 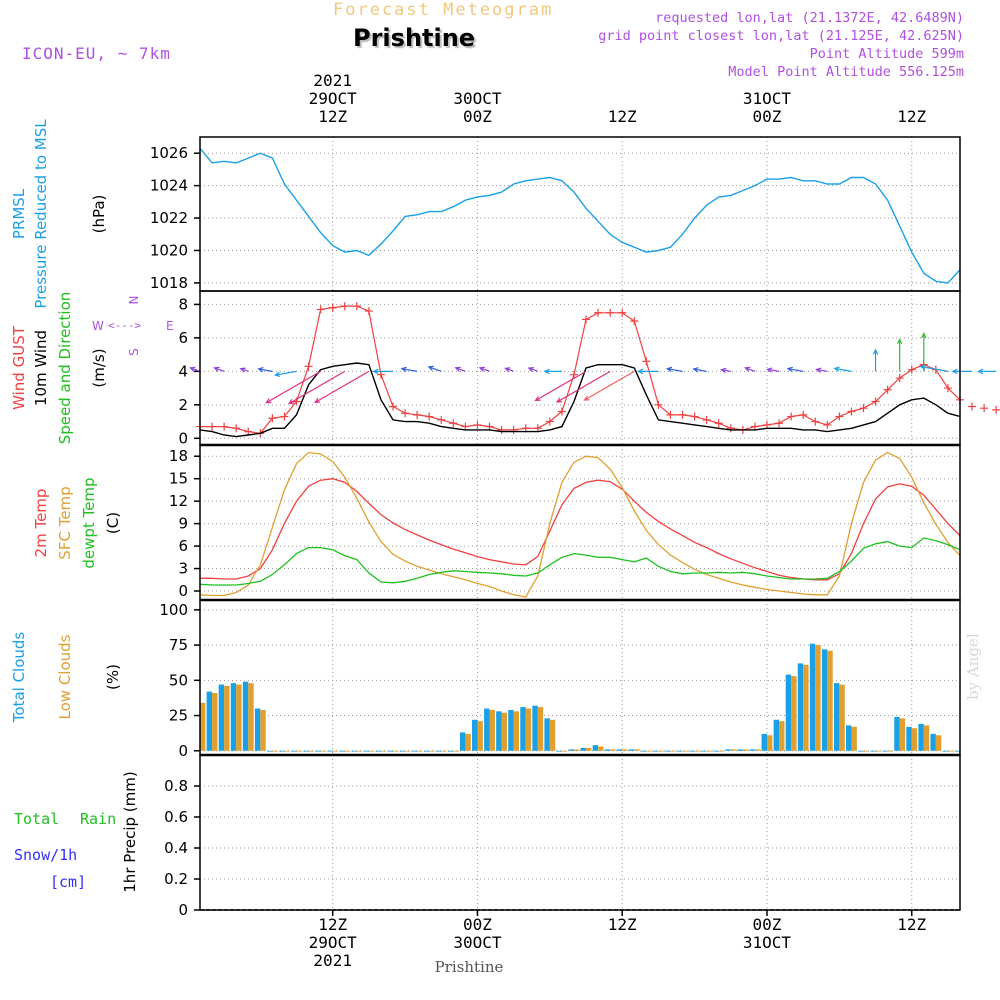 What do you see at coordinates (169, 250) in the screenshot?
I see `y-tick-label: 1020` at bounding box center [169, 250].